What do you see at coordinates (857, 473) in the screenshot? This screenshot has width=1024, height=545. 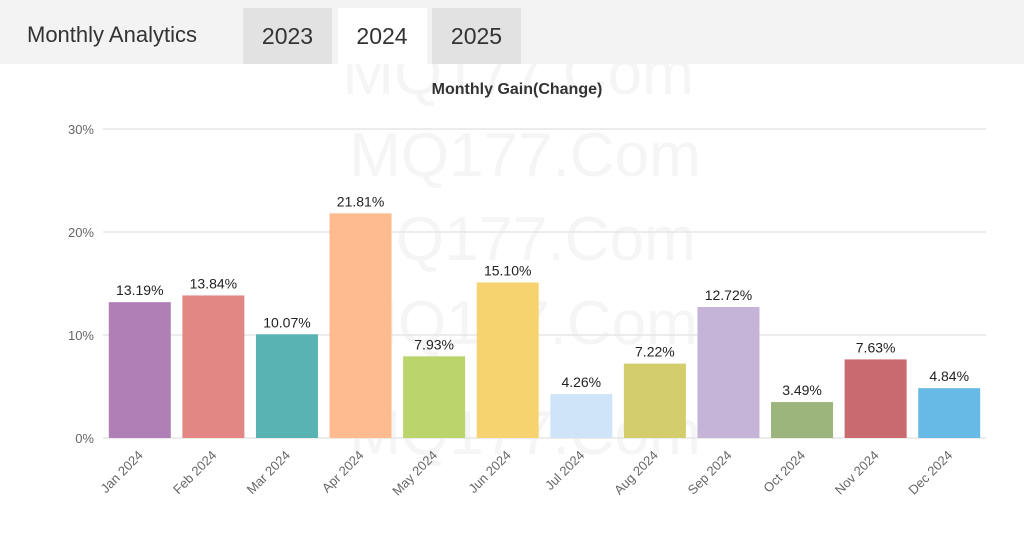 I see `x-tick-label: Nov 2024` at bounding box center [857, 473].